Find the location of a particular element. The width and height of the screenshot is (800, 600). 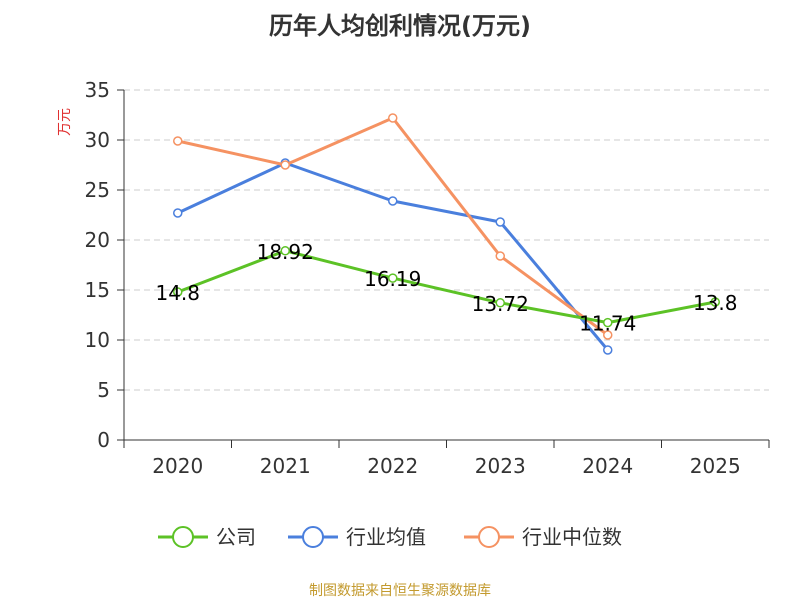

legend-label: 行业中位数 is located at coordinates (572, 537).